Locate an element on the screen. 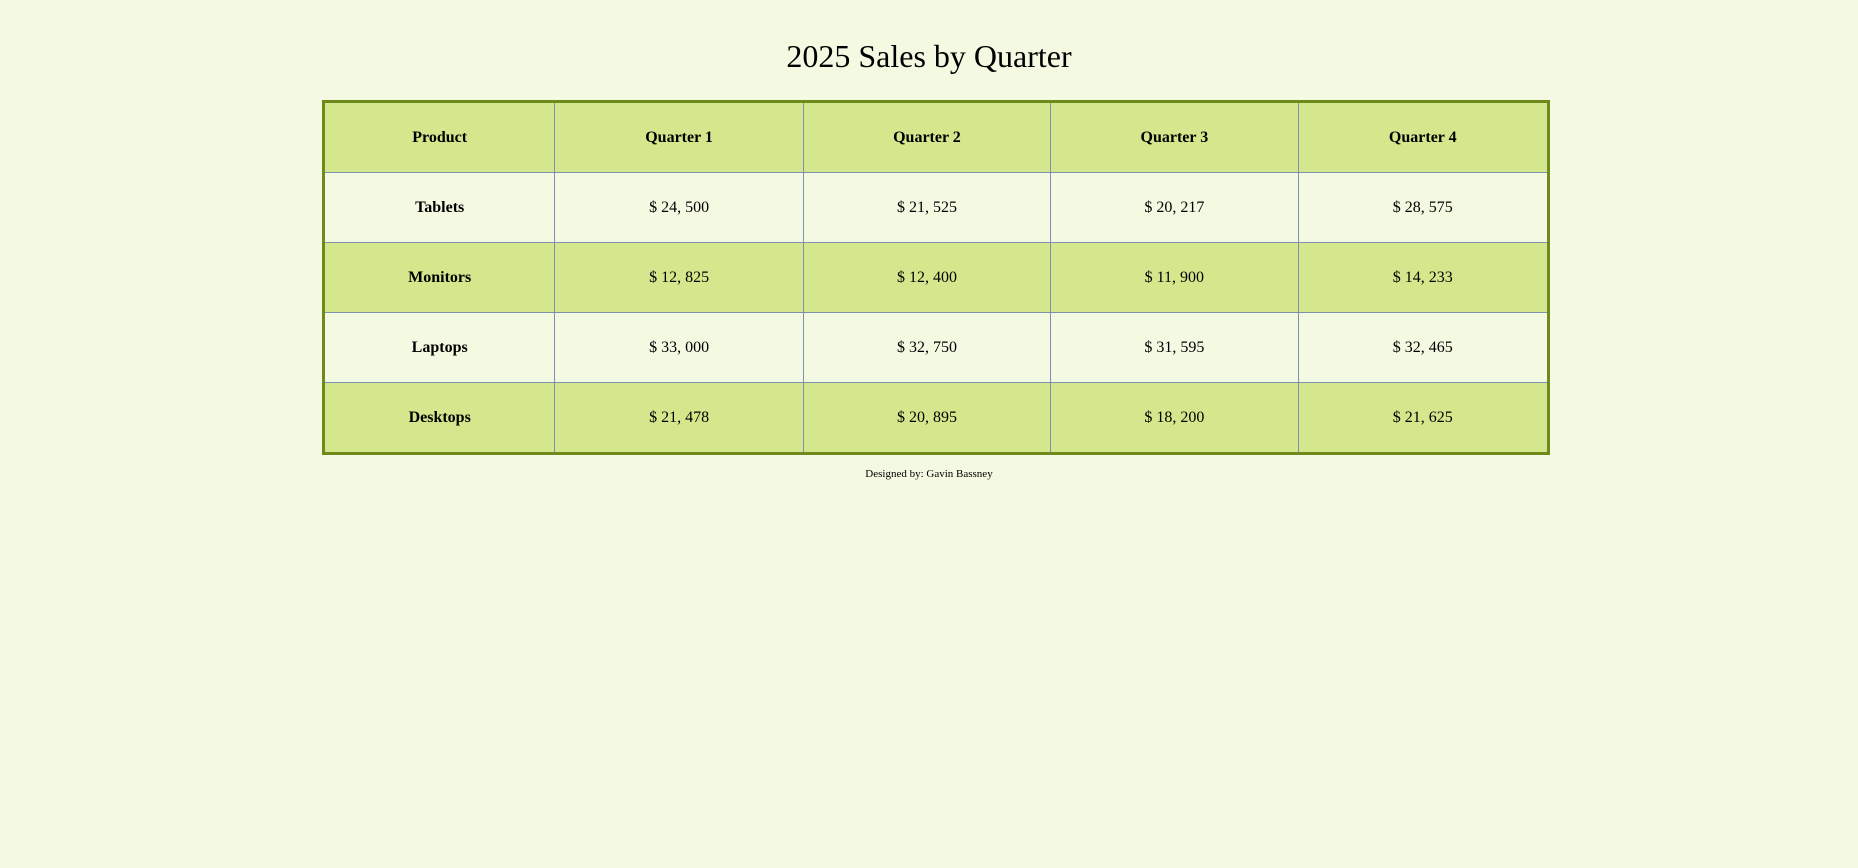 This screenshot has width=1858, height=868. sales-cell: $ 31, 595 is located at coordinates (1174, 347).